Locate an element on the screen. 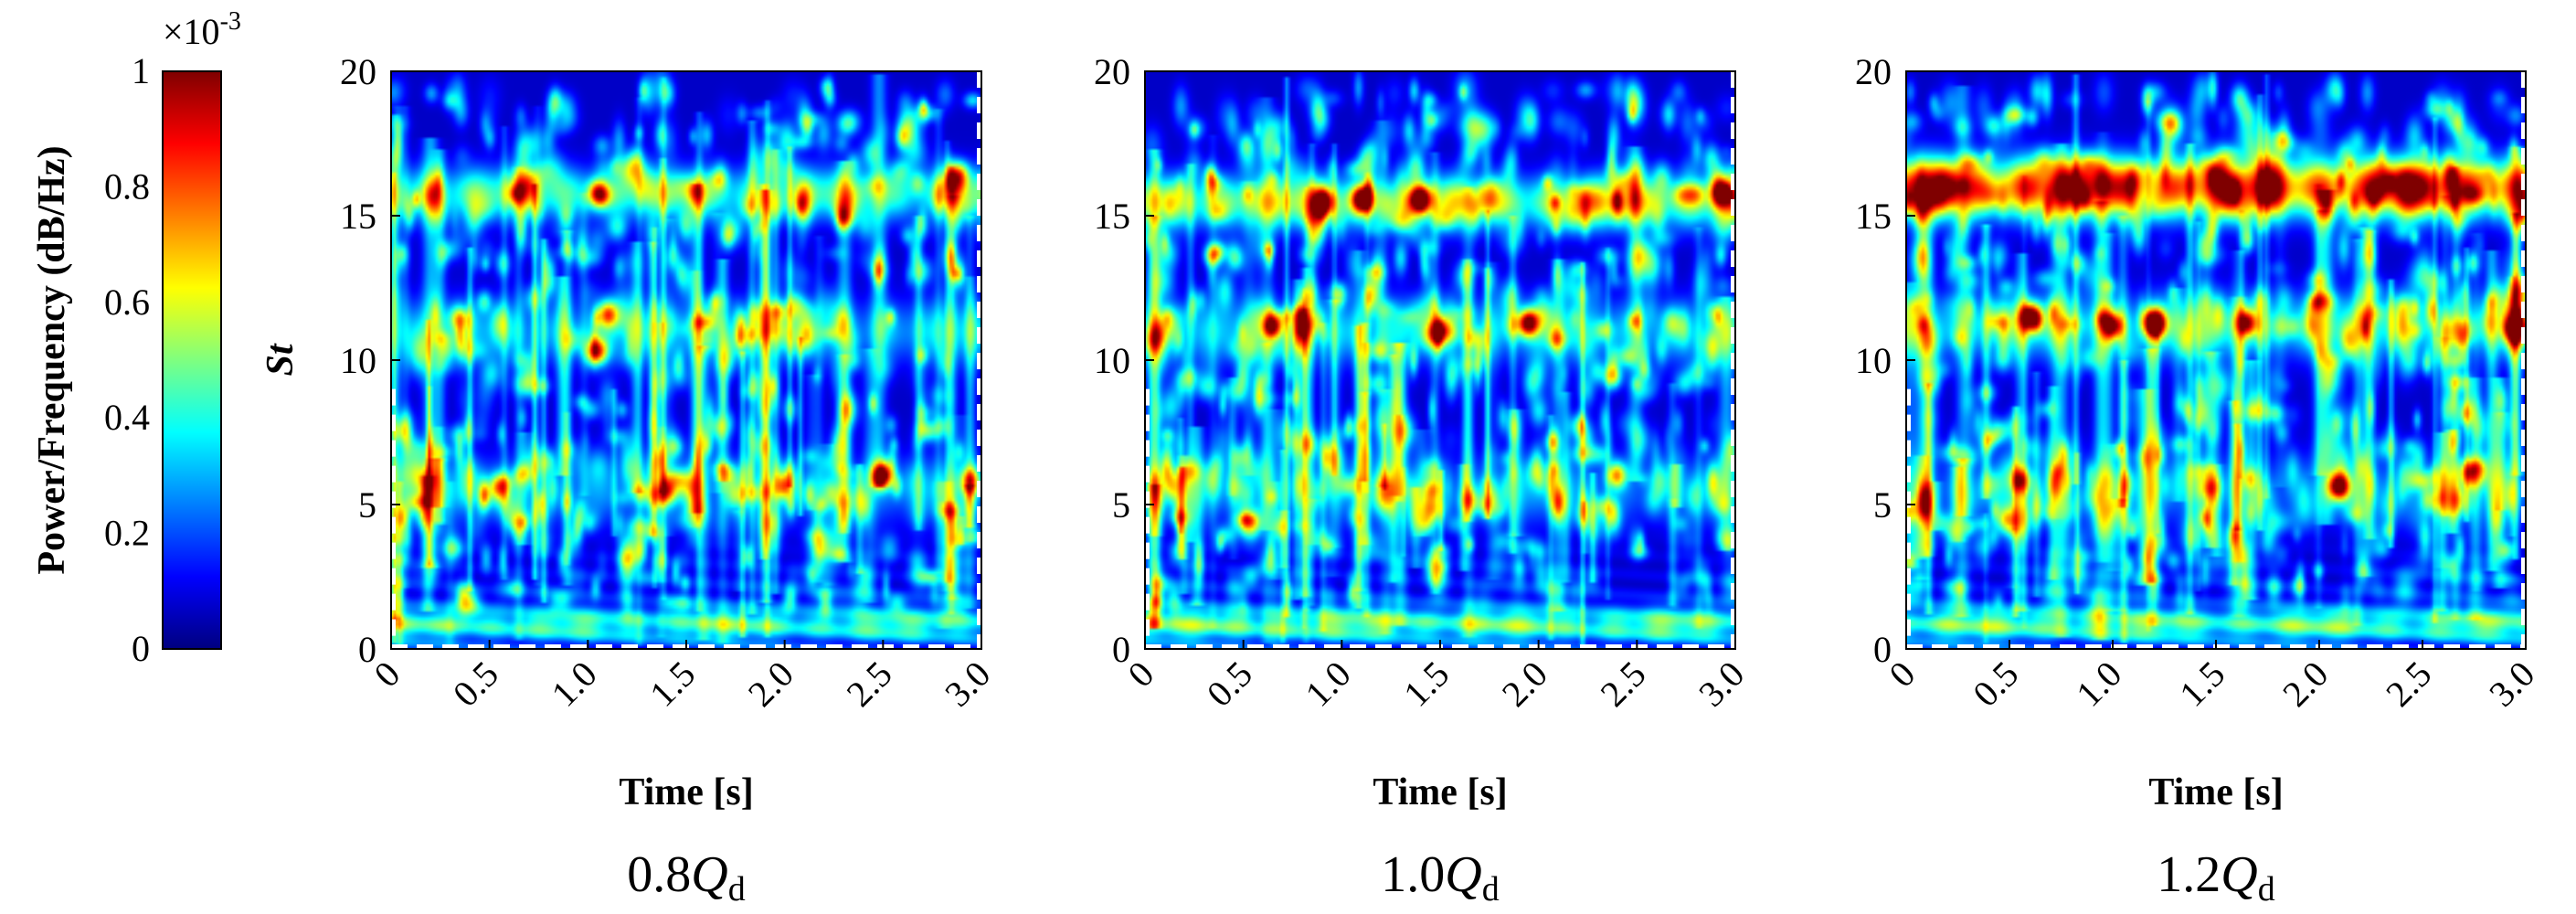 This screenshot has width=2576, height=914. y-axis-label: St is located at coordinates (281, 359).